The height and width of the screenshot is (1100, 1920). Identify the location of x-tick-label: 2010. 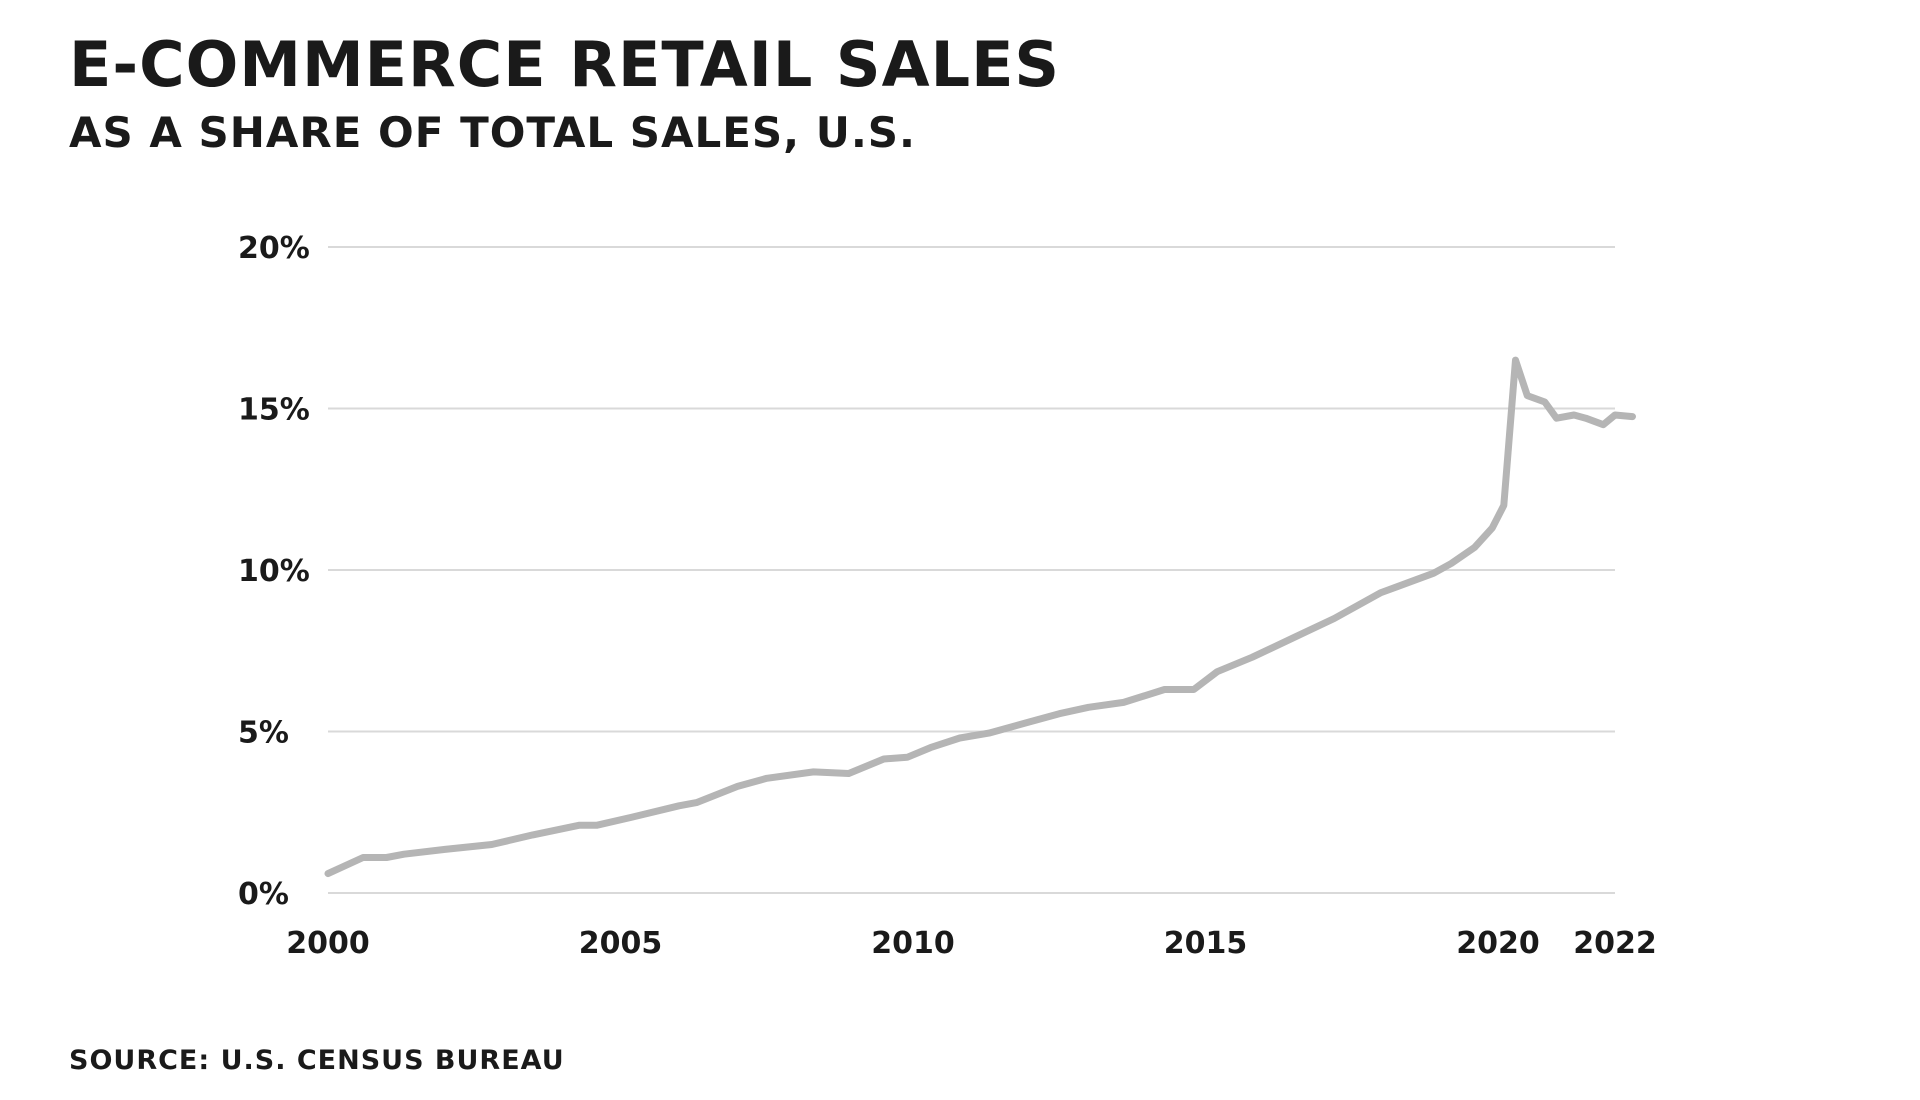
(913, 943).